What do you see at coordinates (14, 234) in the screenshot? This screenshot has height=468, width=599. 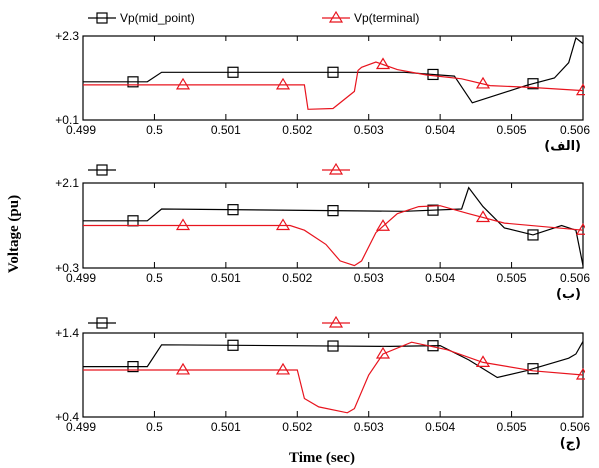 I see `y-axis-title: Voltage (pu)` at bounding box center [14, 234].